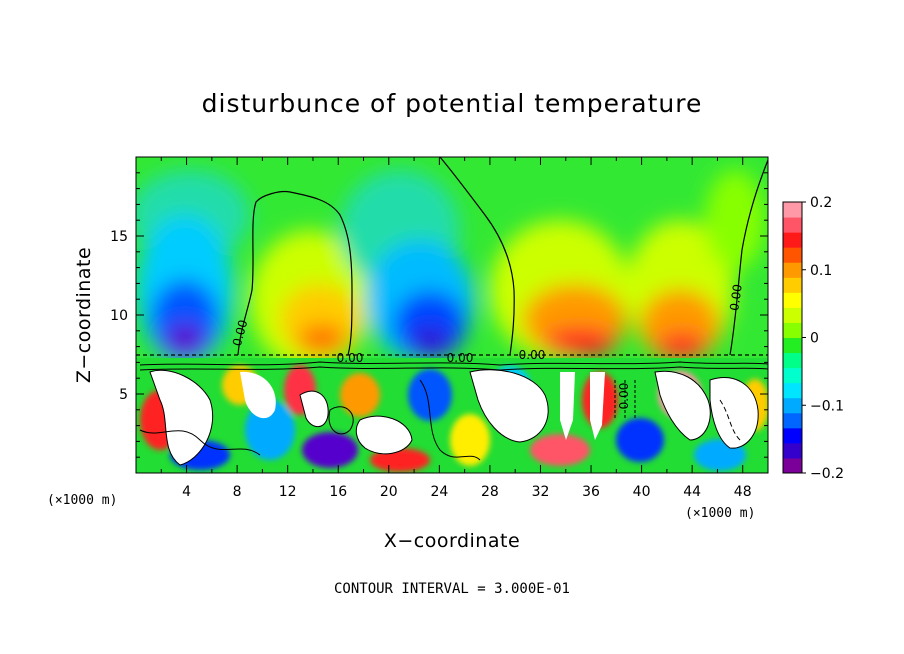 This screenshot has width=904, height=654. Describe the element at coordinates (389, 492) in the screenshot. I see `x-tick-label: 20` at that location.